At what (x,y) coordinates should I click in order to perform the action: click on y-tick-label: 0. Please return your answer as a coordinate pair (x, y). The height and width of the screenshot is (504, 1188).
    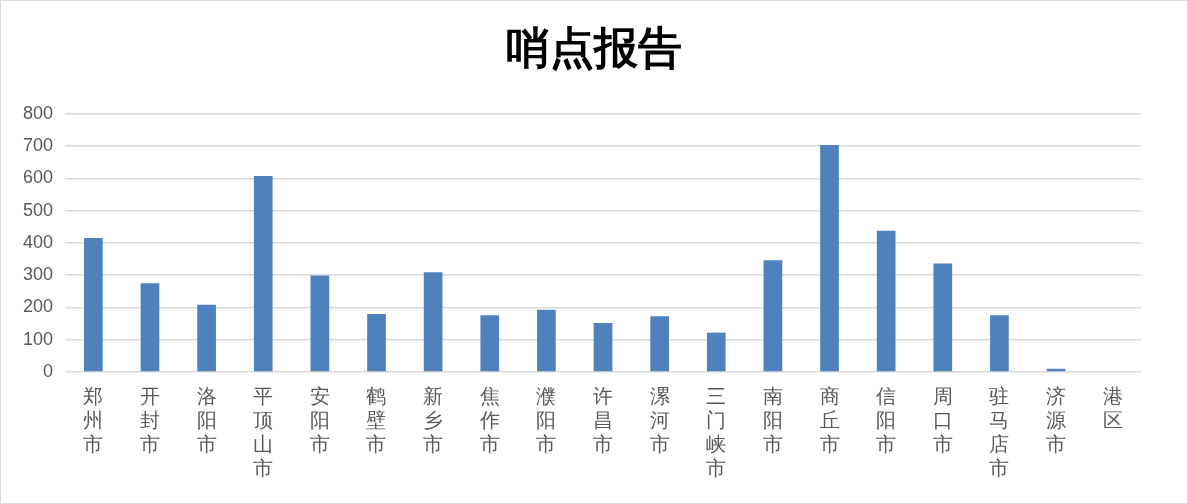
    Looking at the image, I should click on (48, 370).